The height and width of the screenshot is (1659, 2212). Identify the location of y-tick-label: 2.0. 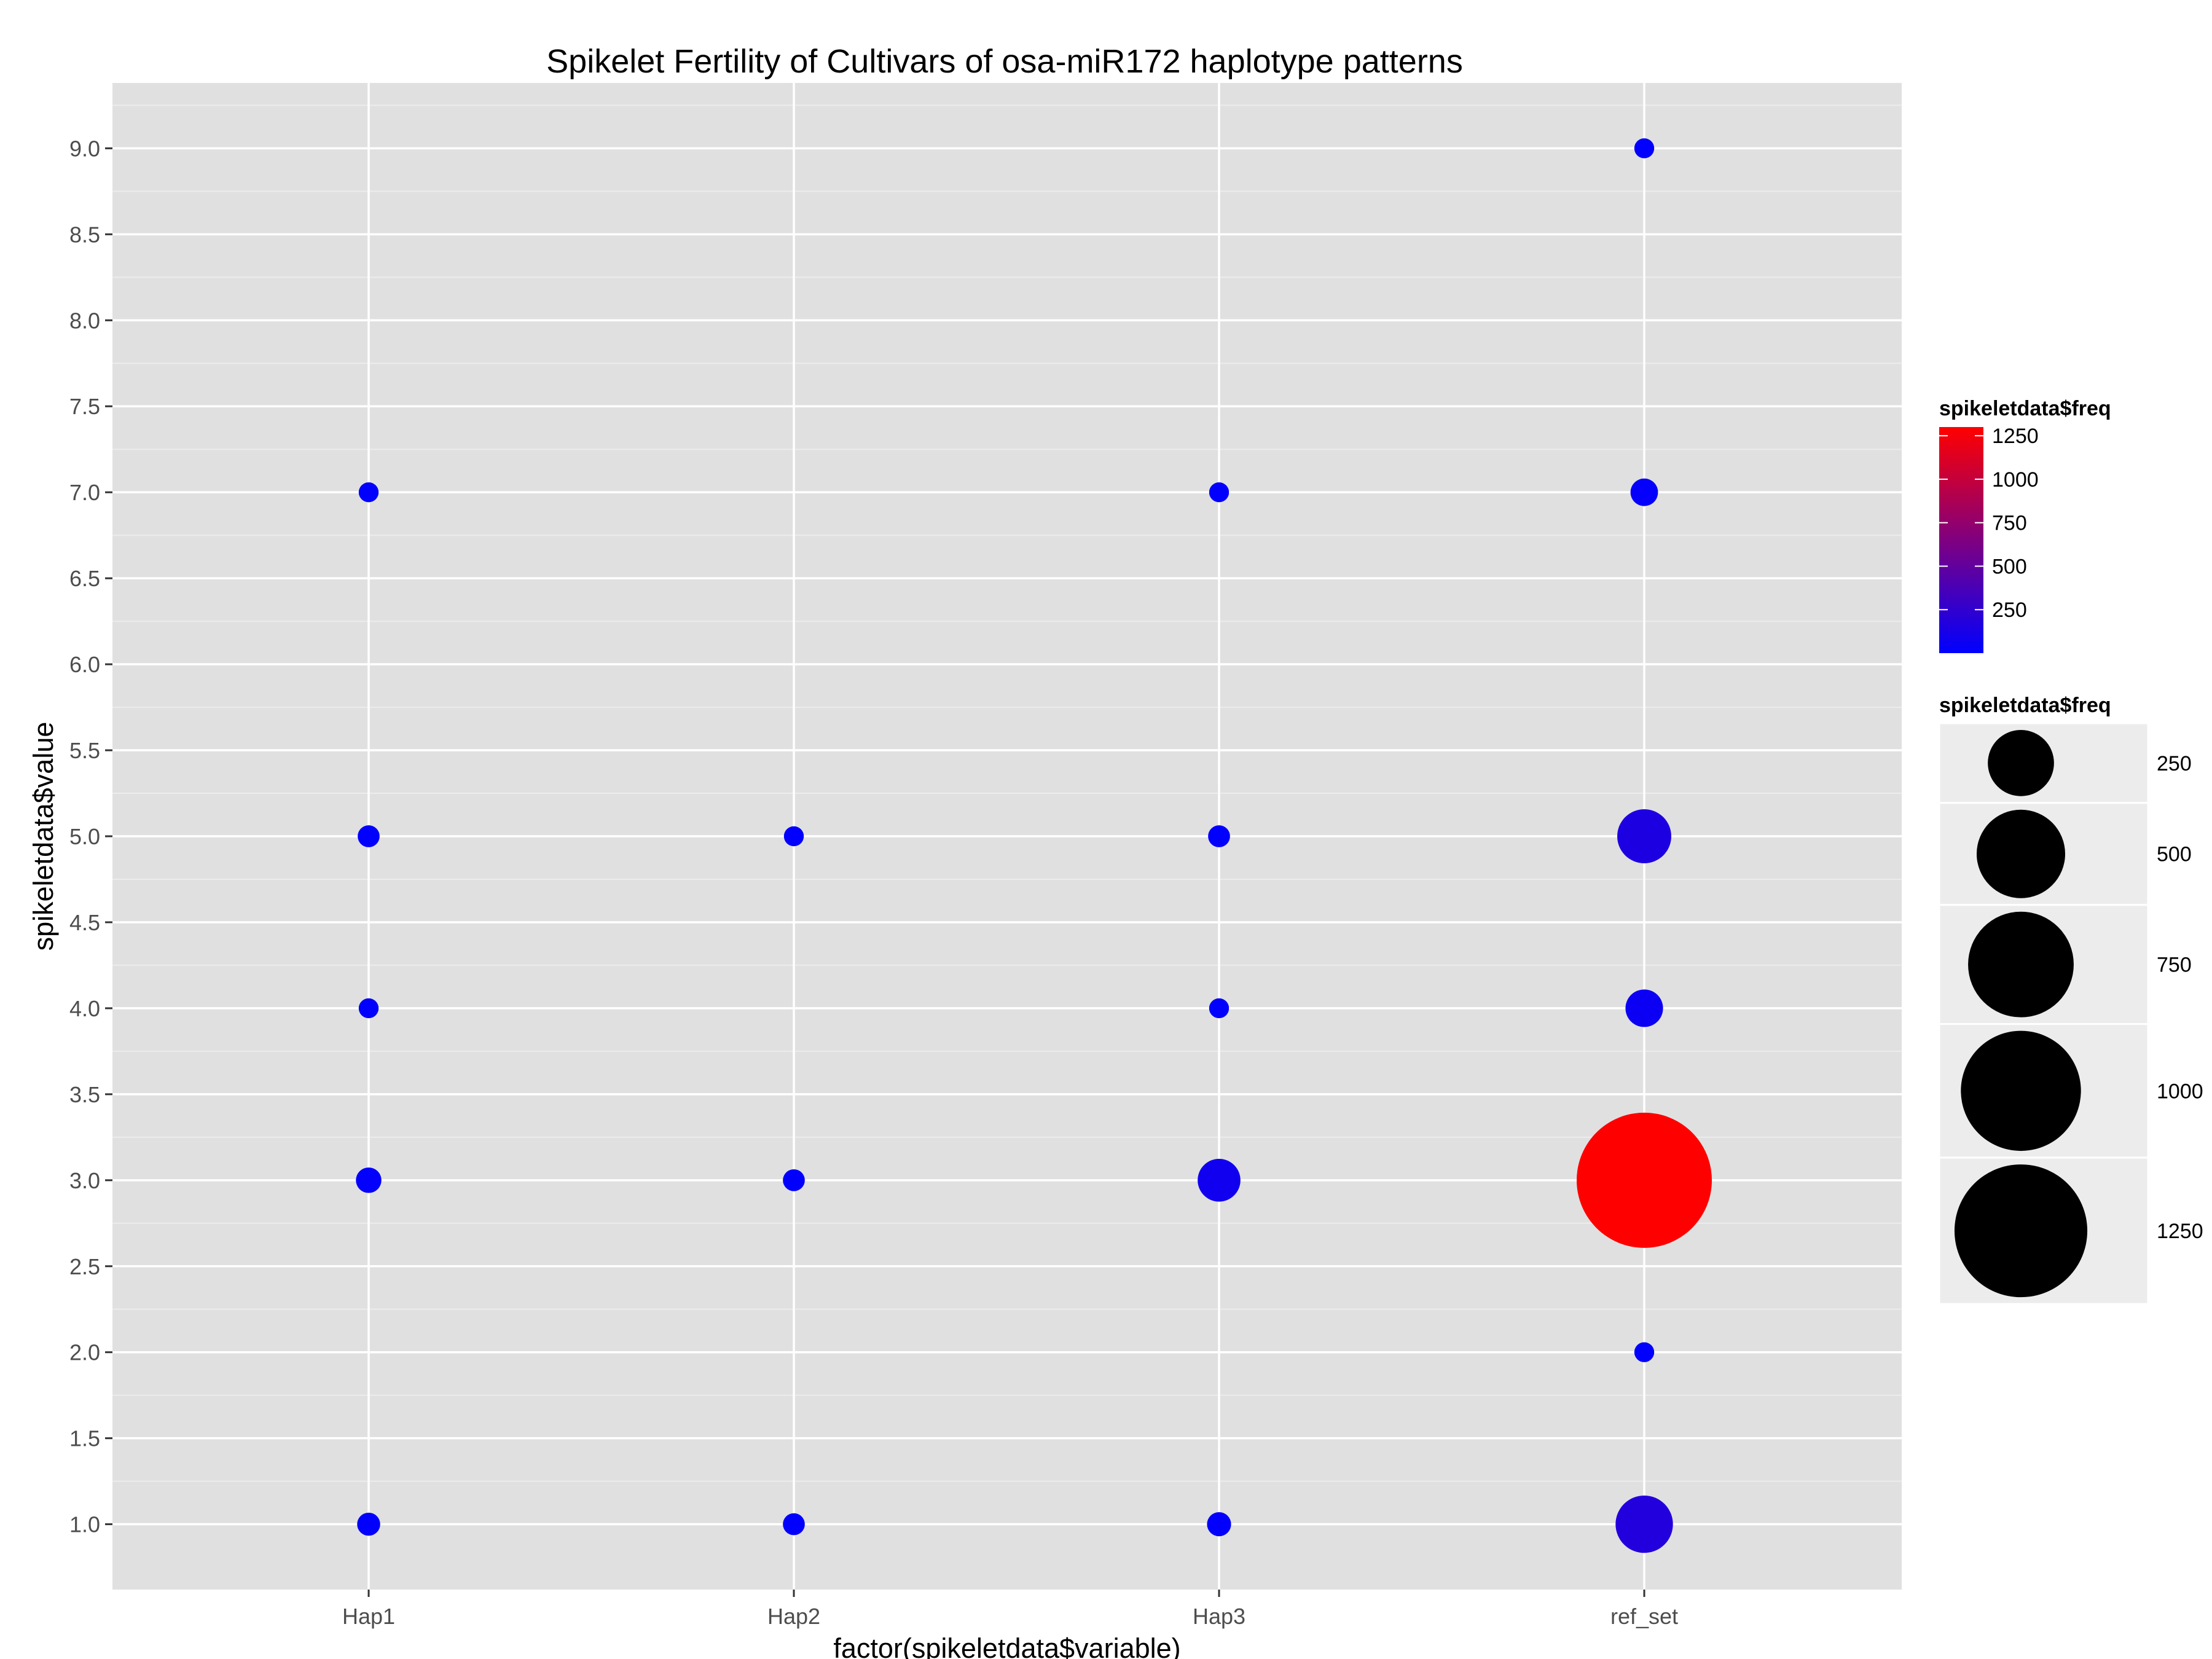
(84, 1352).